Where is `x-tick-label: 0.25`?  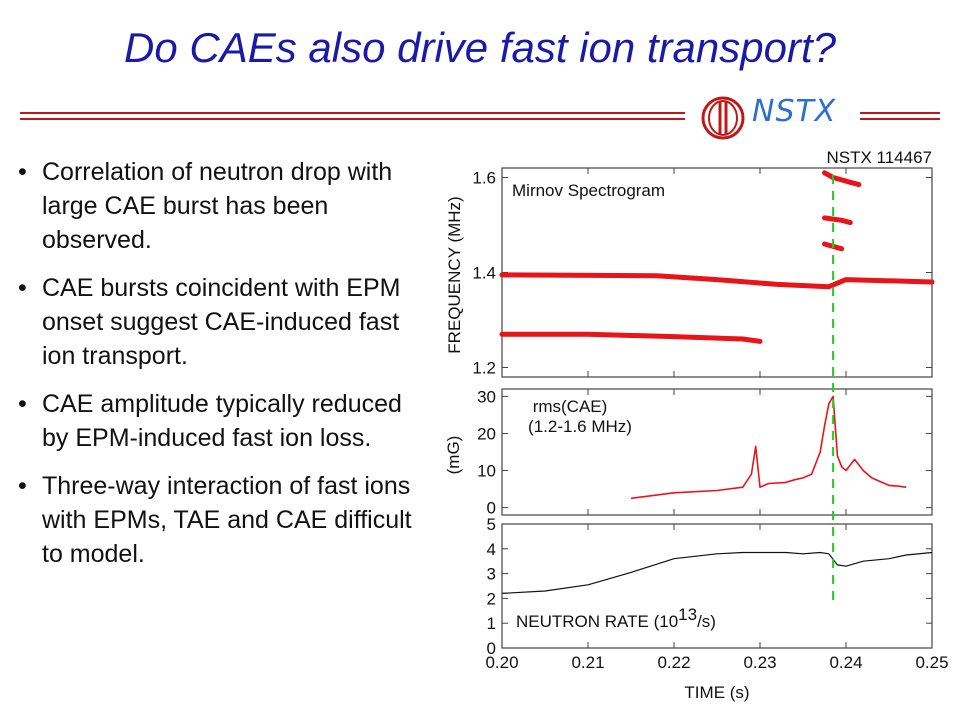
x-tick-label: 0.25 is located at coordinates (931, 662).